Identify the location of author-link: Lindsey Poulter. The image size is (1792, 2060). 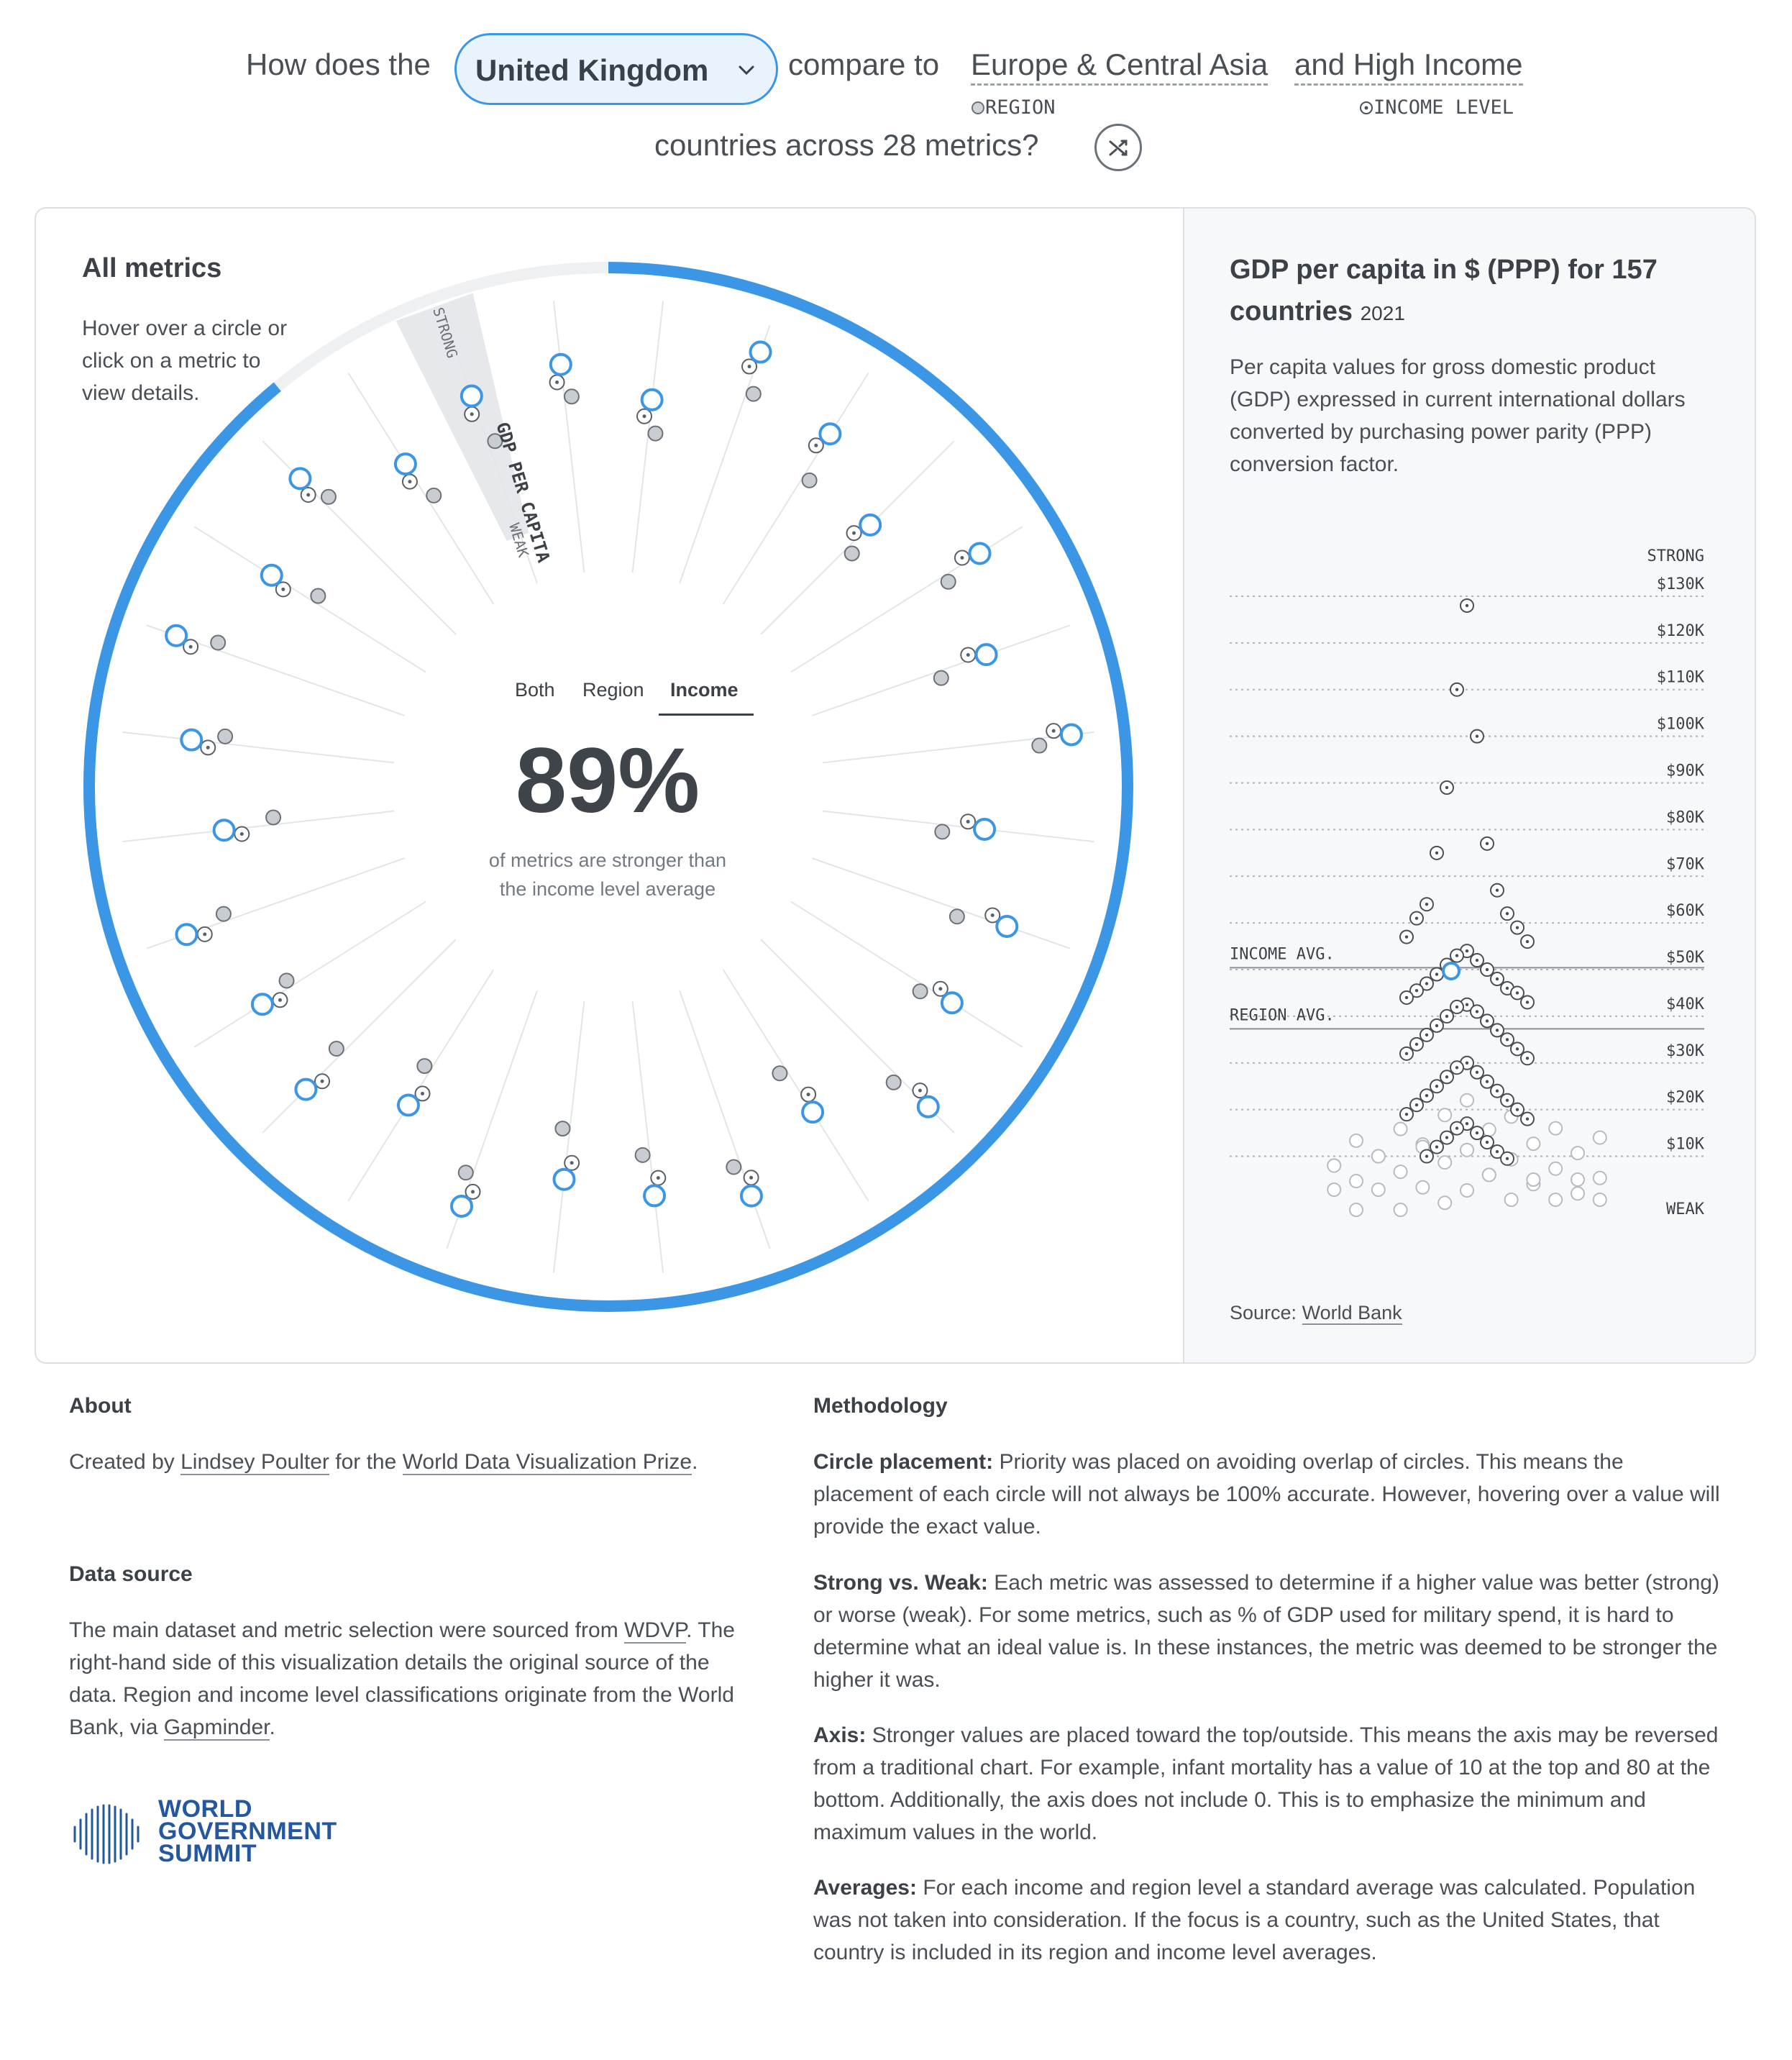
(254, 1462).